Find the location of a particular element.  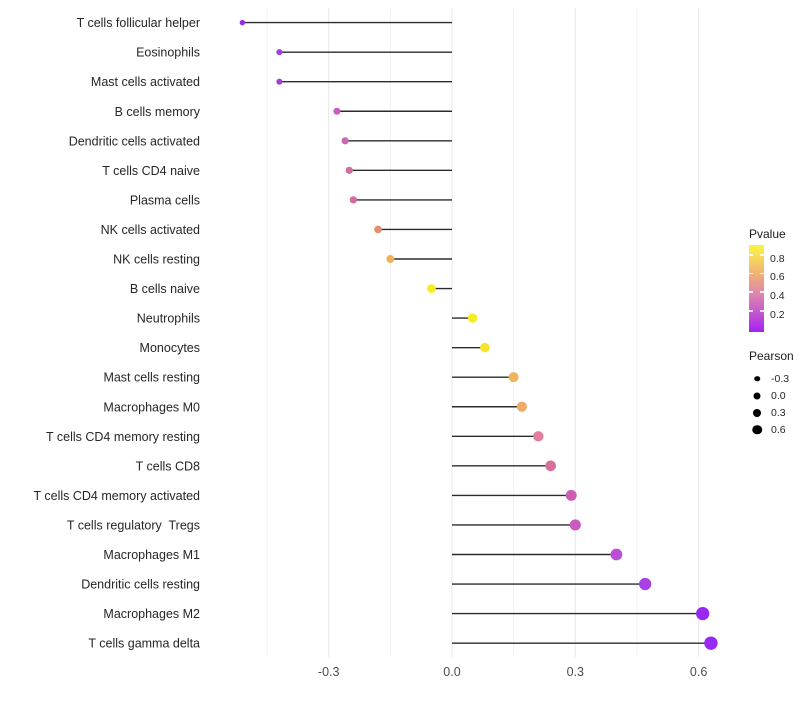

category-label: Mast cells activated is located at coordinates (145, 82).